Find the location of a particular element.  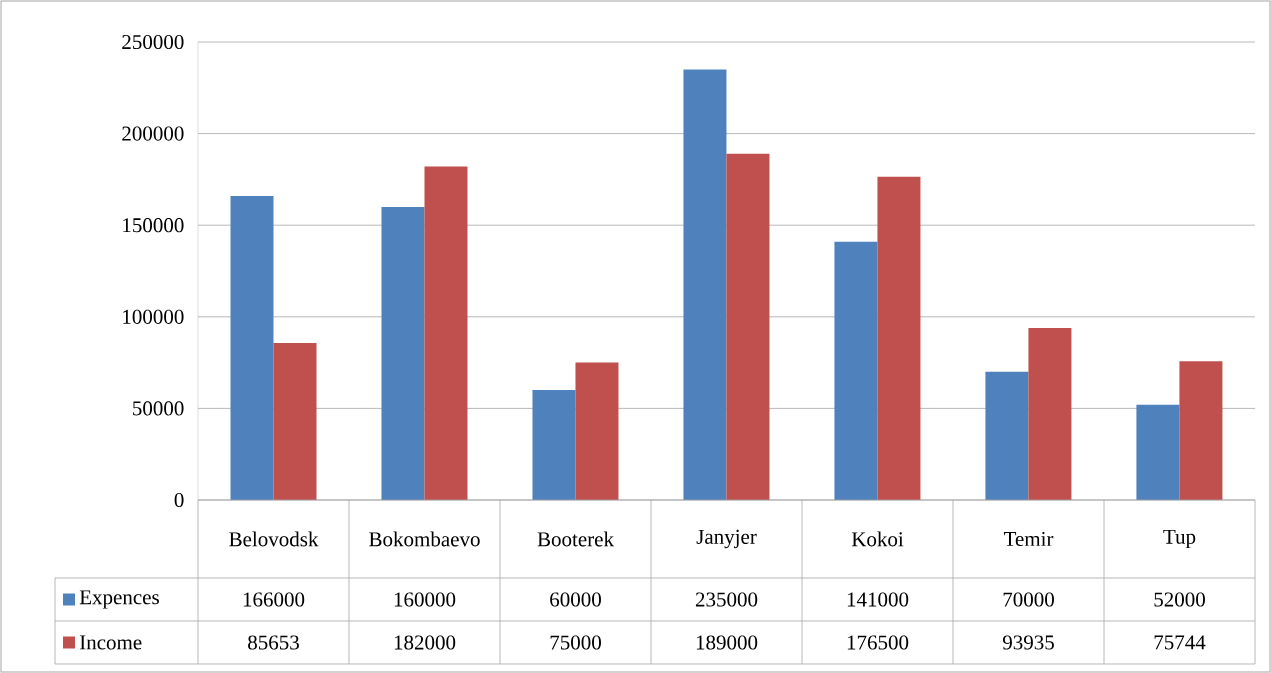

x-tick-label: Janyjer is located at coordinates (726, 539).